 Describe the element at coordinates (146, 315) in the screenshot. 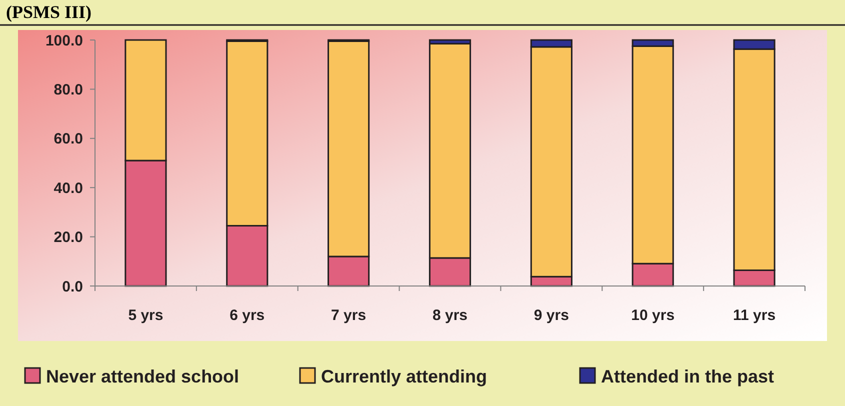

I see `x-tick-label: 5 yrs` at that location.